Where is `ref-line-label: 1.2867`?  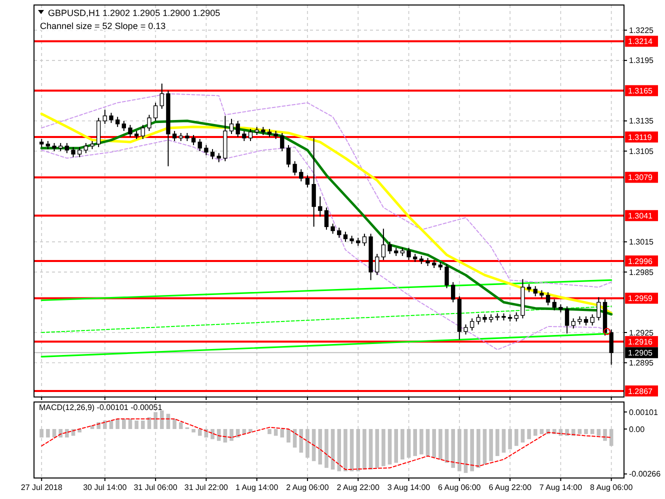
ref-line-label: 1.2867 is located at coordinates (641, 391).